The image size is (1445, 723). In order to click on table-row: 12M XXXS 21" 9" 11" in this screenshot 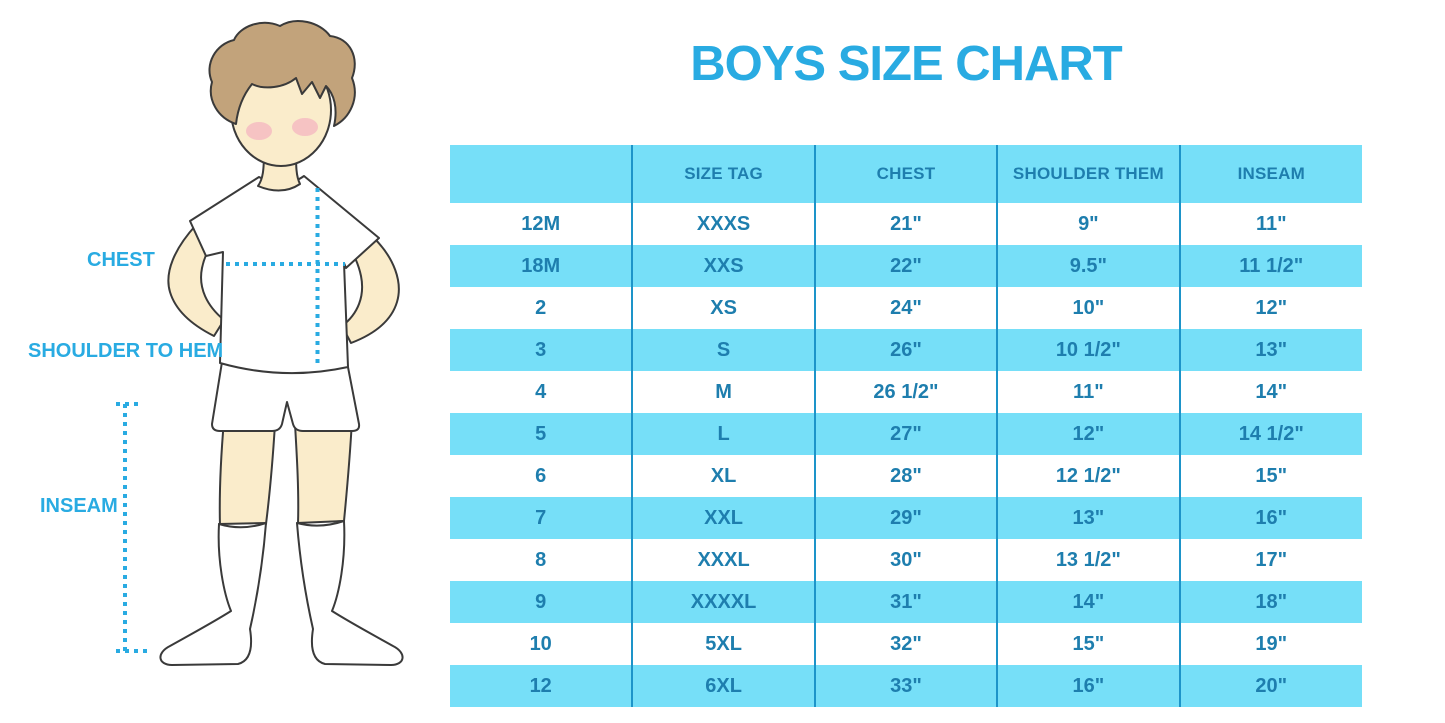, I will do `click(906, 224)`.